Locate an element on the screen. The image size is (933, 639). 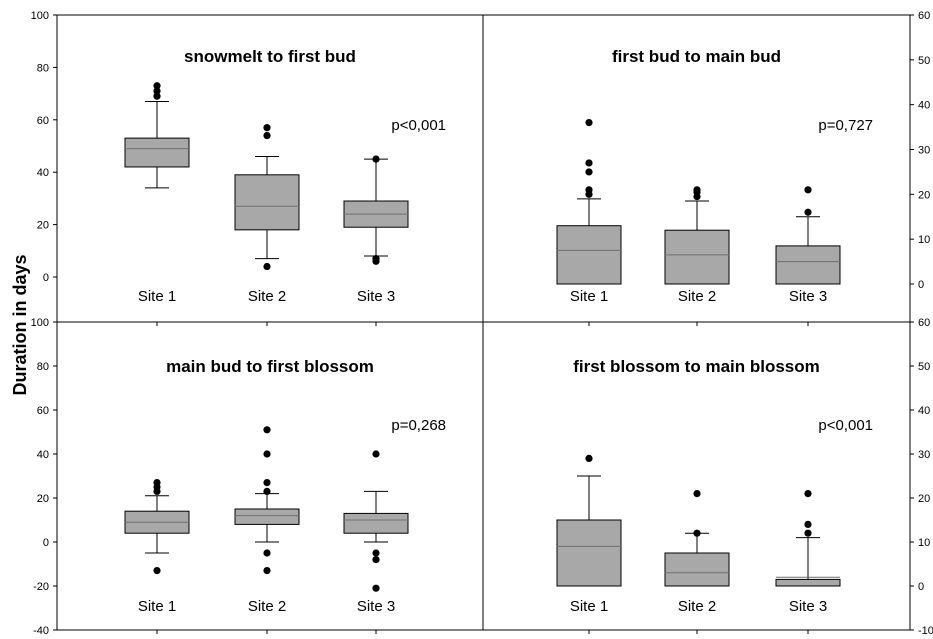
panel-title: first blossom to main blossom is located at coordinates (696, 366).